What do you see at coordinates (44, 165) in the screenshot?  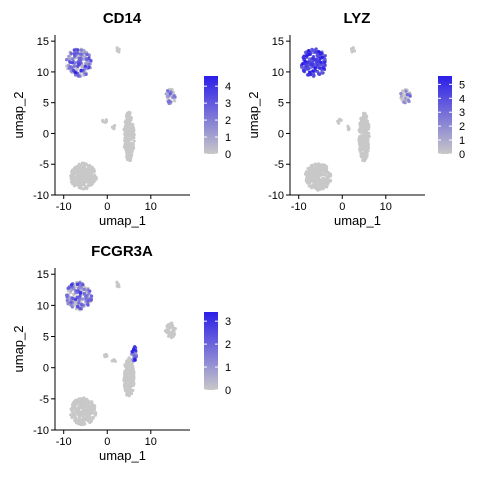 I see `y-tick-label: -5` at bounding box center [44, 165].